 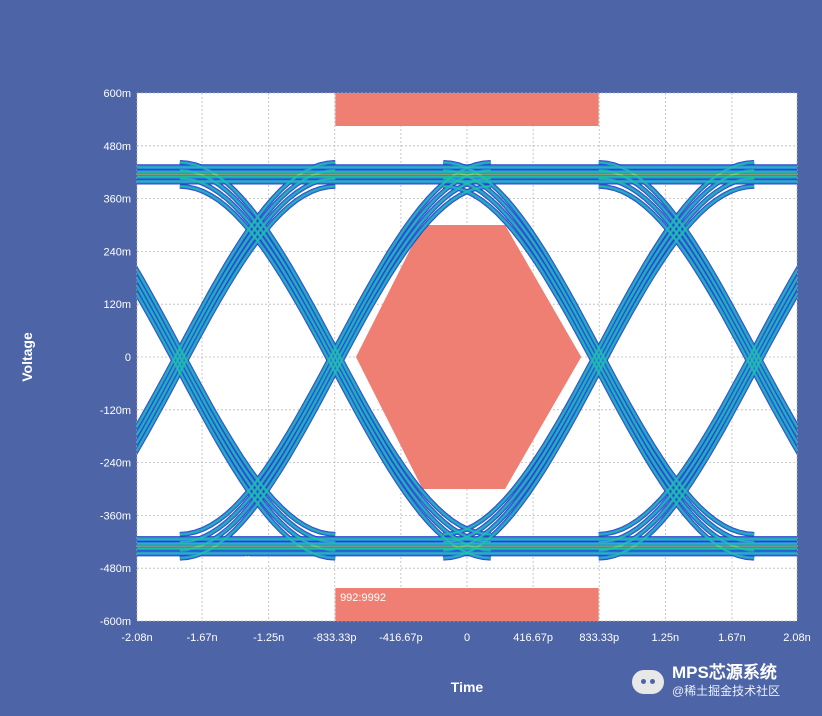 I want to click on y-tick-label: 0, so click(x=128, y=358).